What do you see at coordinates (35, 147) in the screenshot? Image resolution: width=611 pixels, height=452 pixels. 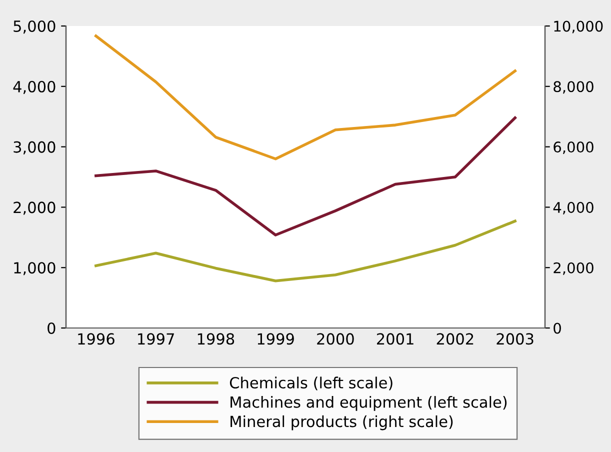 I see `y-tick-label: 3,000` at bounding box center [35, 147].